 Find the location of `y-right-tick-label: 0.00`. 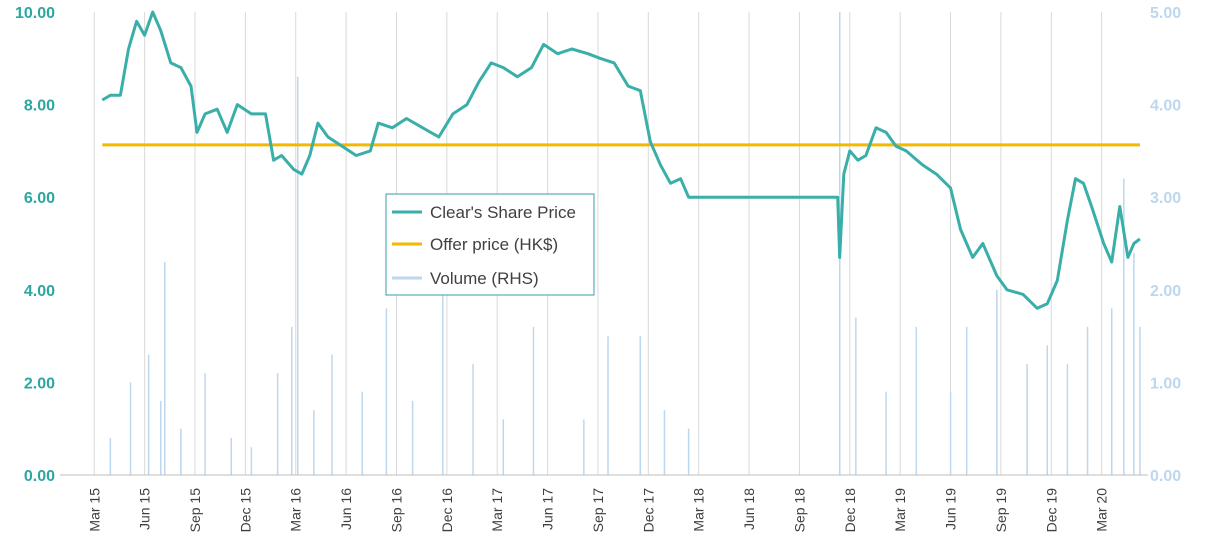

y-right-tick-label: 0.00 is located at coordinates (1165, 476).